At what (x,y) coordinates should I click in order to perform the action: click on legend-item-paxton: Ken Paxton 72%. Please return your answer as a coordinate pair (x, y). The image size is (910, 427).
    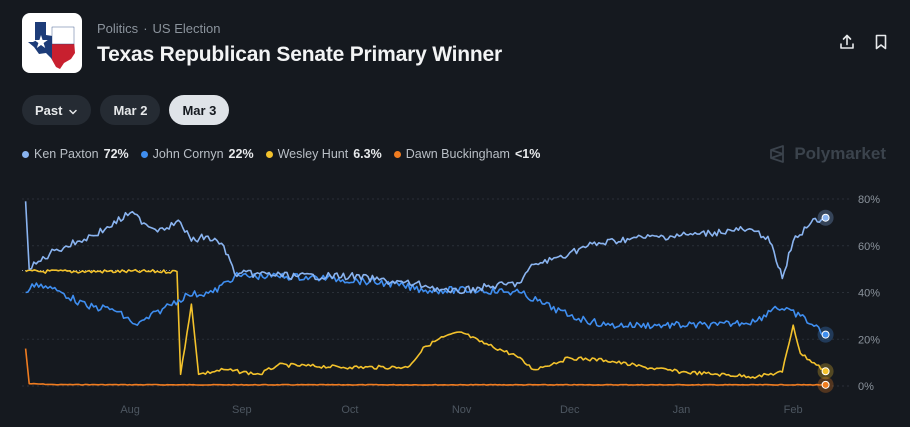
    Looking at the image, I should click on (75, 154).